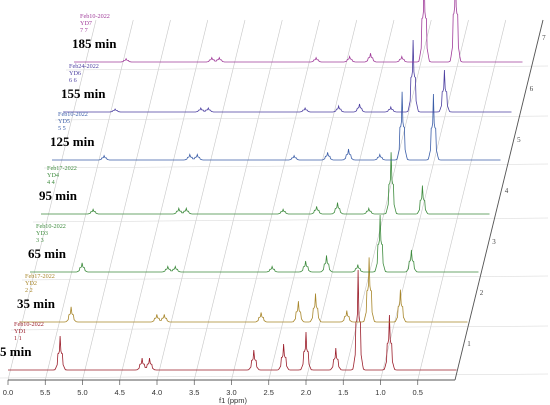  What do you see at coordinates (86, 23) in the screenshot?
I see `sample-id-label: YD7` at bounding box center [86, 23].